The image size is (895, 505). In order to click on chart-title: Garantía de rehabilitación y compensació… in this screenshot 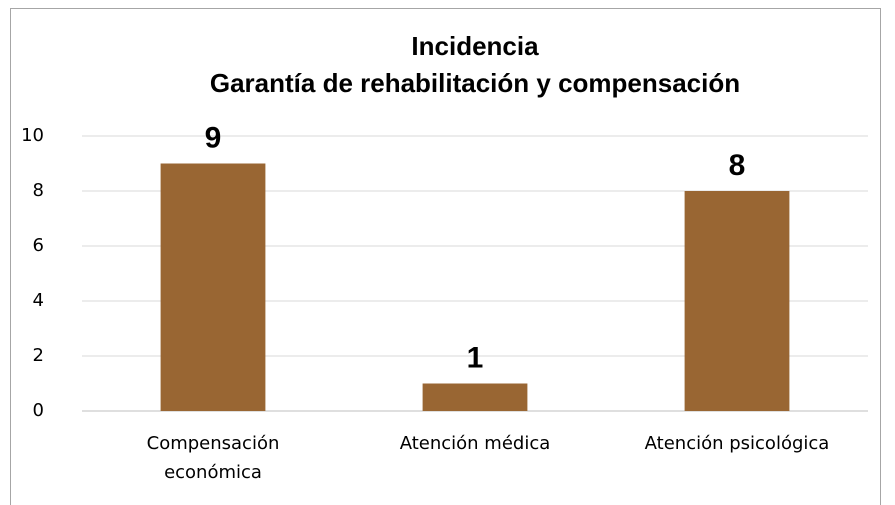, I will do `click(475, 83)`.